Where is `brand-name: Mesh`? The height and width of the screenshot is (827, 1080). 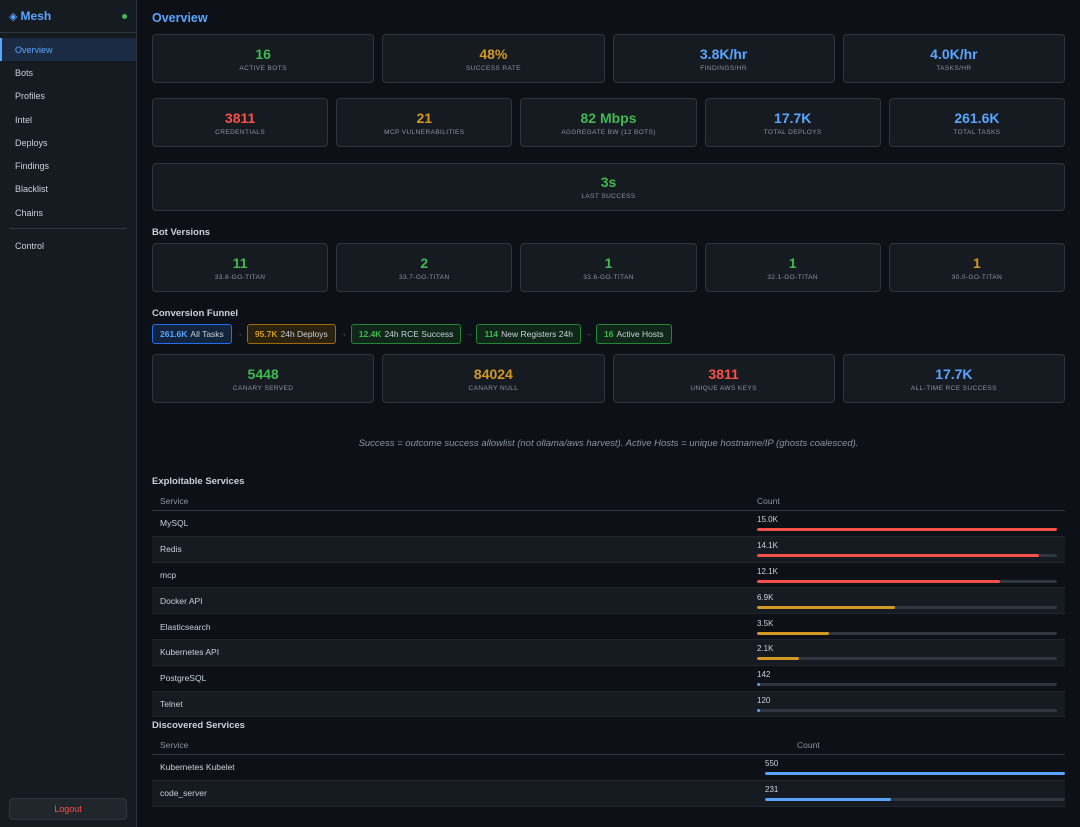 brand-name: Mesh is located at coordinates (36, 16).